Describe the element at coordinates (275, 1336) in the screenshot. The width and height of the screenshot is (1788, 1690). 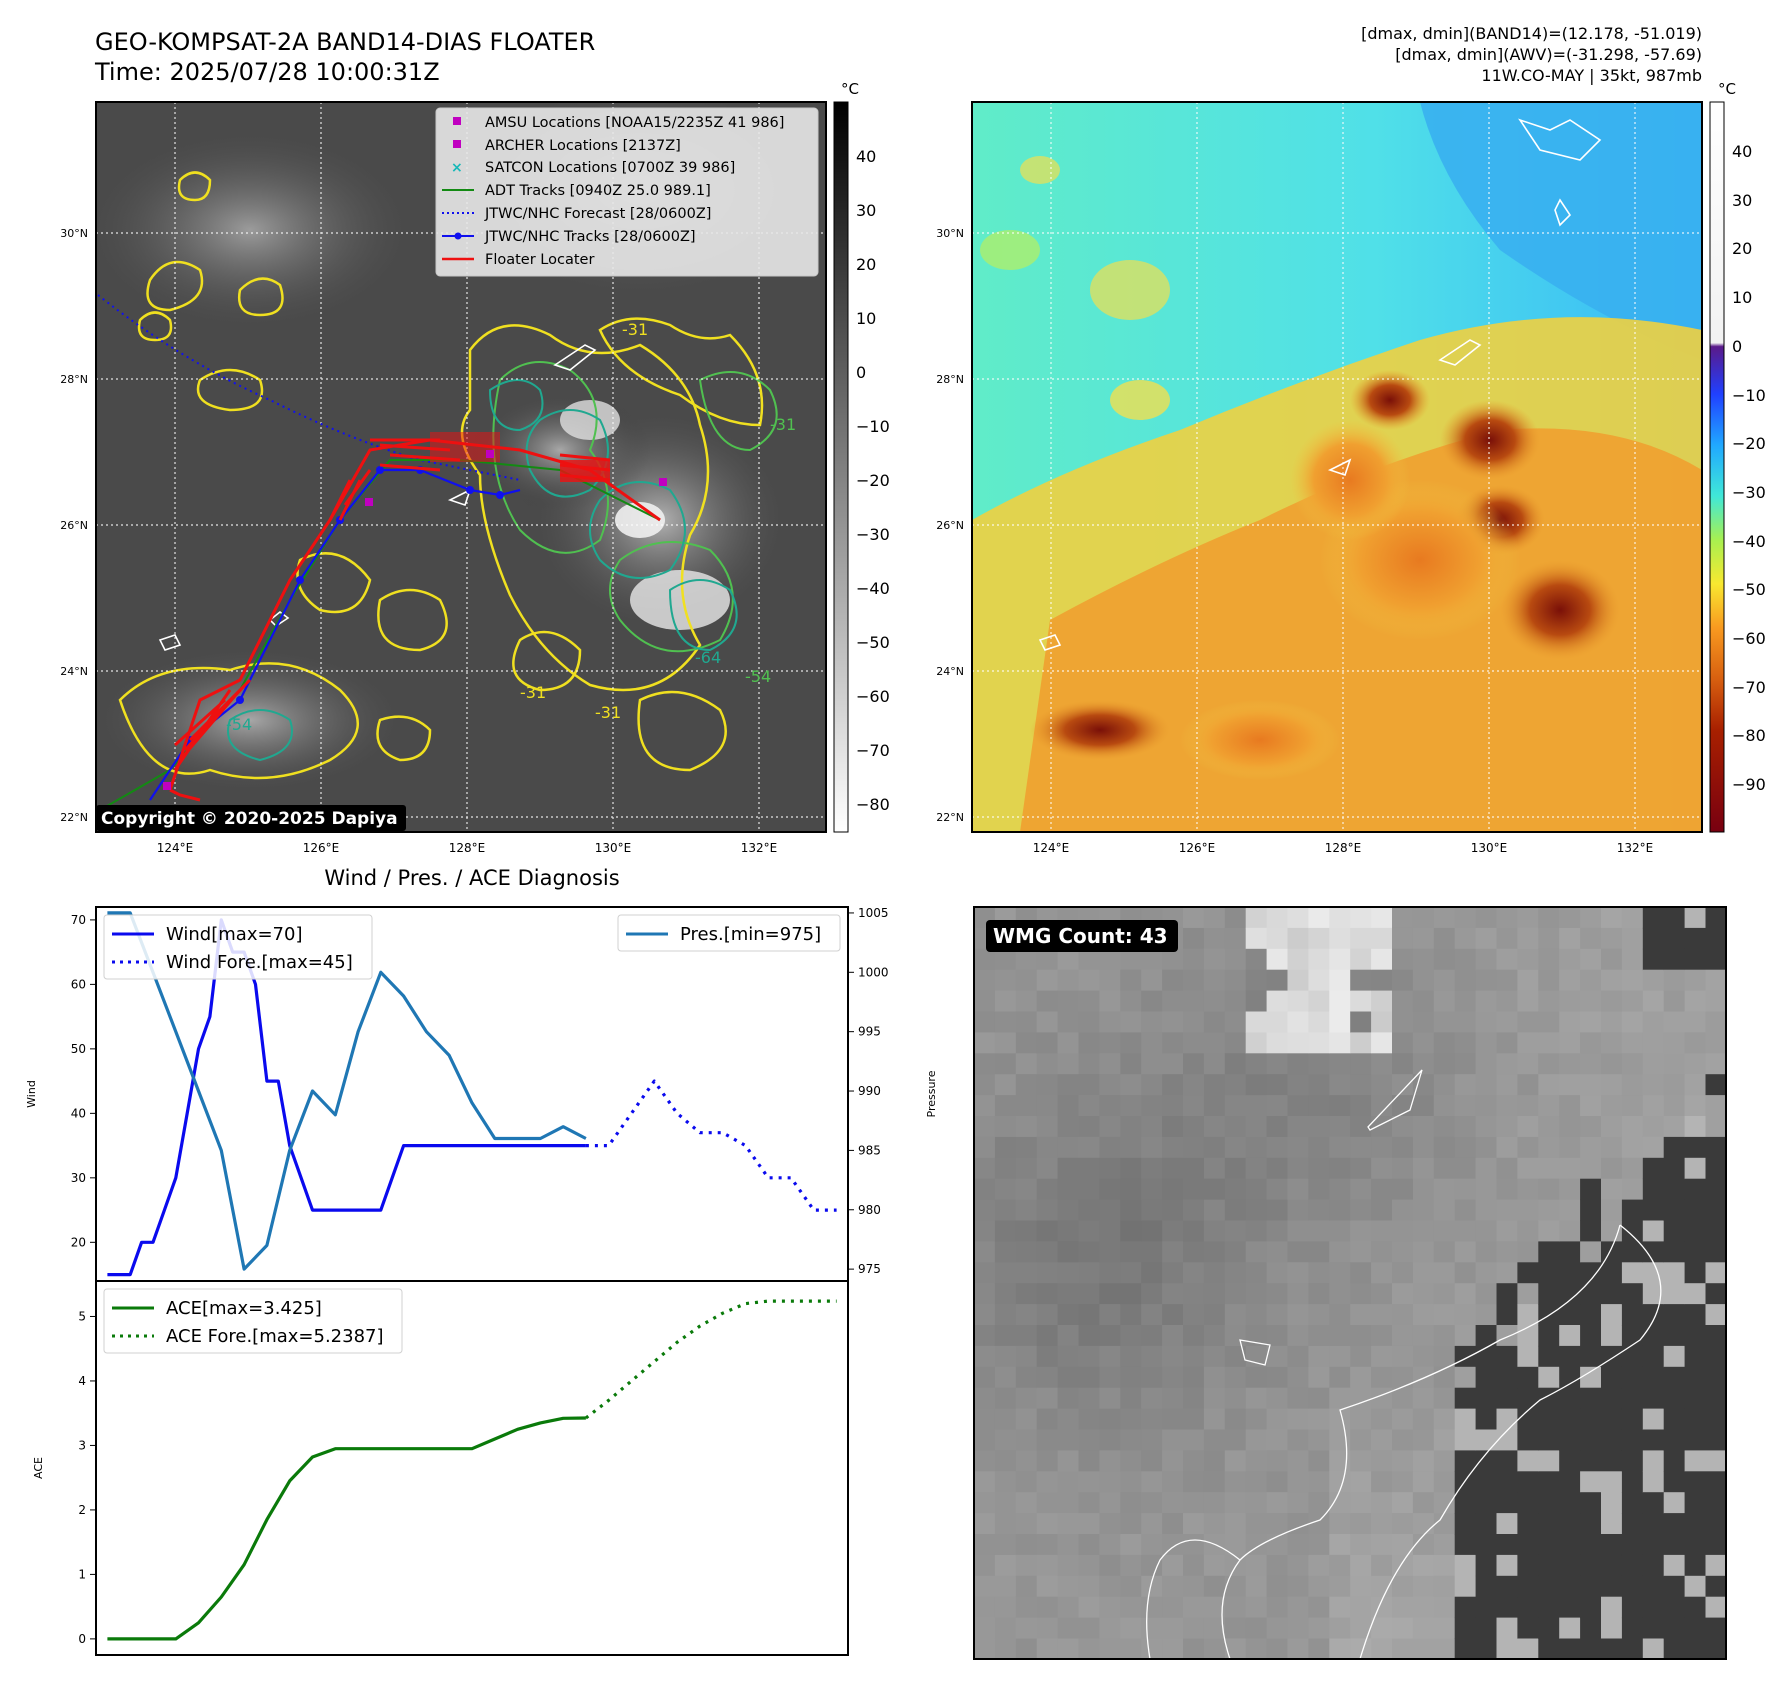
I see `legend-ace-fore: ACE Fore.[max=5.2387]` at that location.